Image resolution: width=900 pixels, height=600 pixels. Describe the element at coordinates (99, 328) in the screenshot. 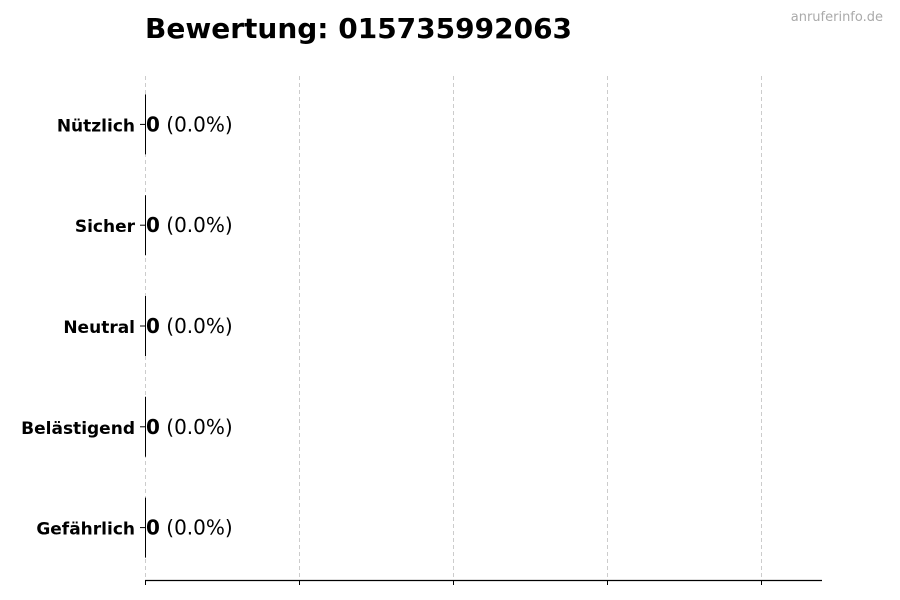

I see `category-label: Neutral` at that location.